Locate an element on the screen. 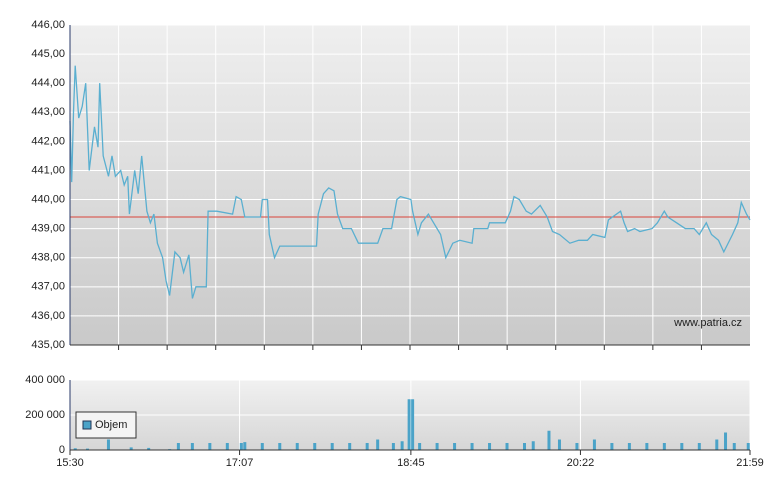  watermark: www.patria.cz is located at coordinates (707, 323).